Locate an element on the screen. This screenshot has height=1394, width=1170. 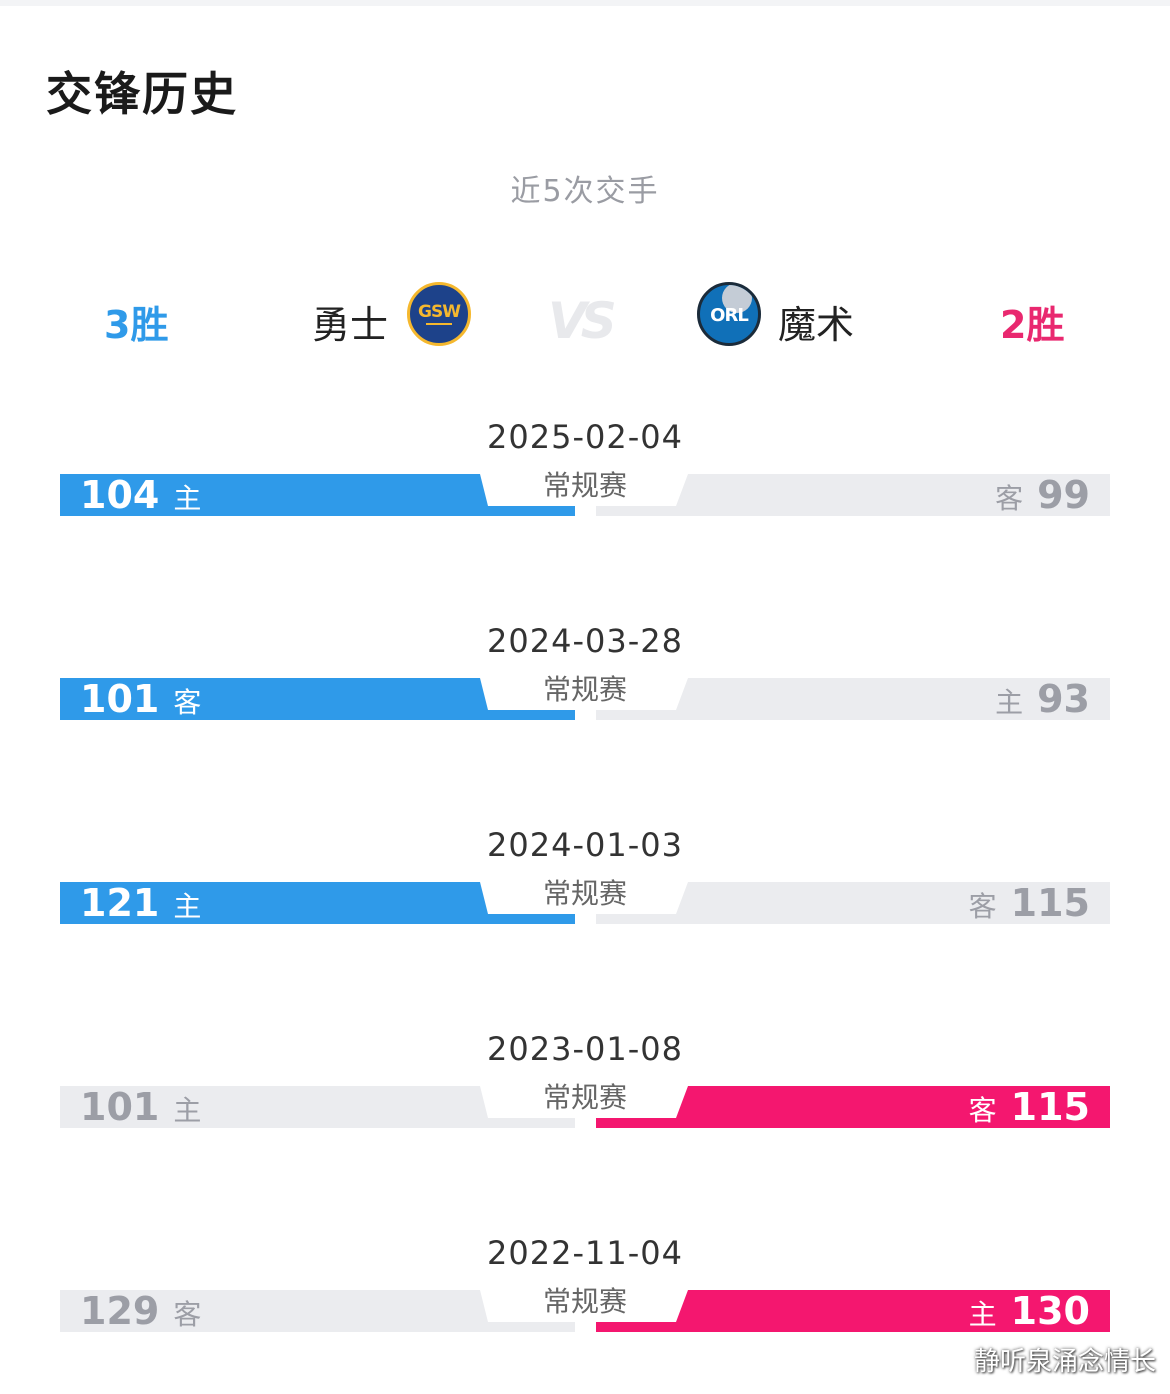
left-score: 104 主 is located at coordinates (140, 495).